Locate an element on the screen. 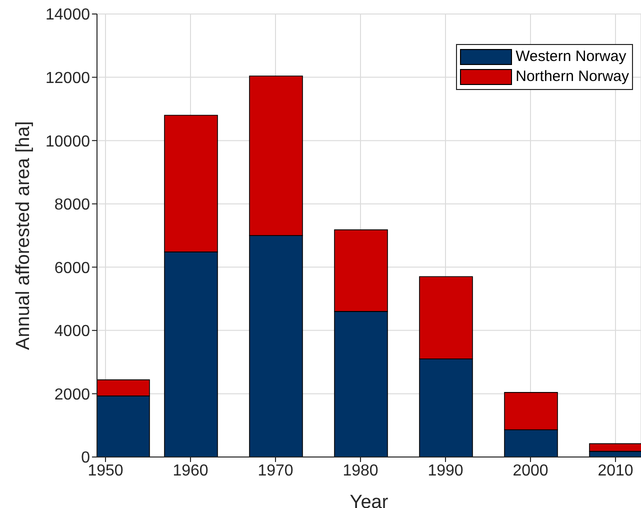  y-tick-label: 6000 is located at coordinates (72, 268).